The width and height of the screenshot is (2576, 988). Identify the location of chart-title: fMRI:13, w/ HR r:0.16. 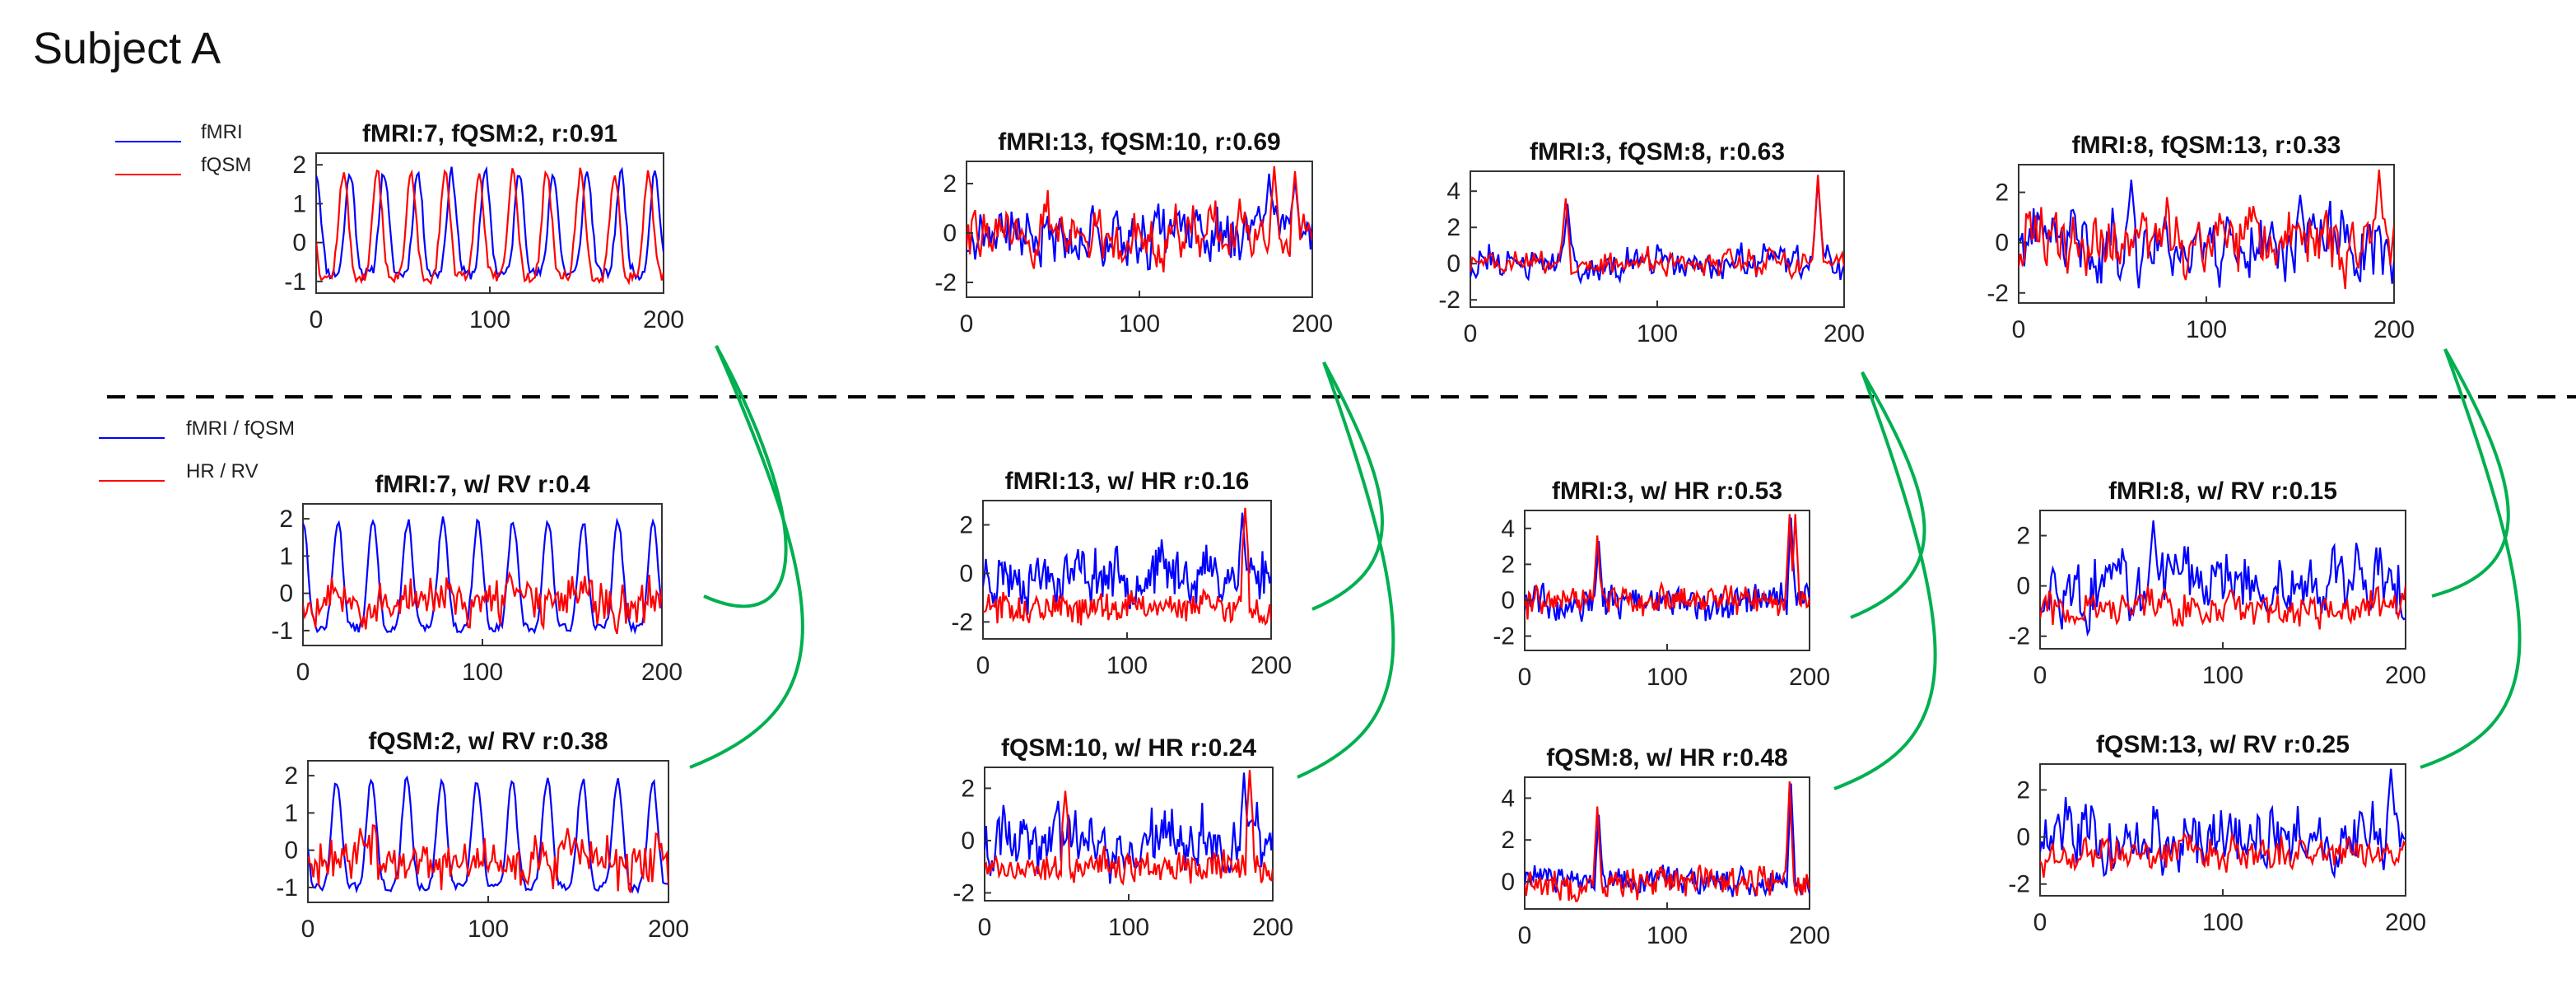
(1127, 481).